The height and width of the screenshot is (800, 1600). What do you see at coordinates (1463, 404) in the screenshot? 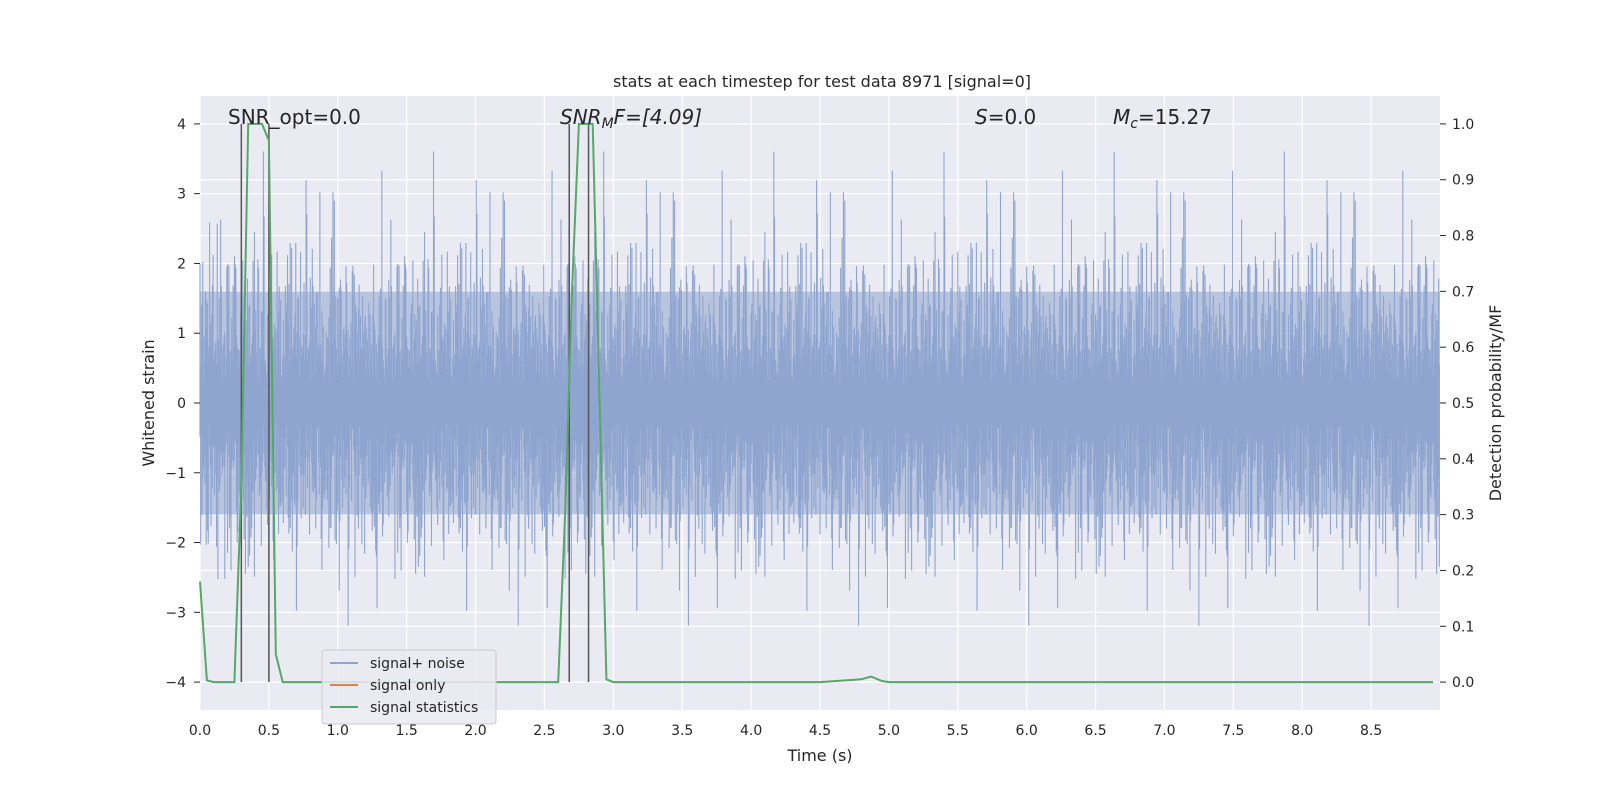
I see `y-right-tick-label: 0.5` at bounding box center [1463, 404].